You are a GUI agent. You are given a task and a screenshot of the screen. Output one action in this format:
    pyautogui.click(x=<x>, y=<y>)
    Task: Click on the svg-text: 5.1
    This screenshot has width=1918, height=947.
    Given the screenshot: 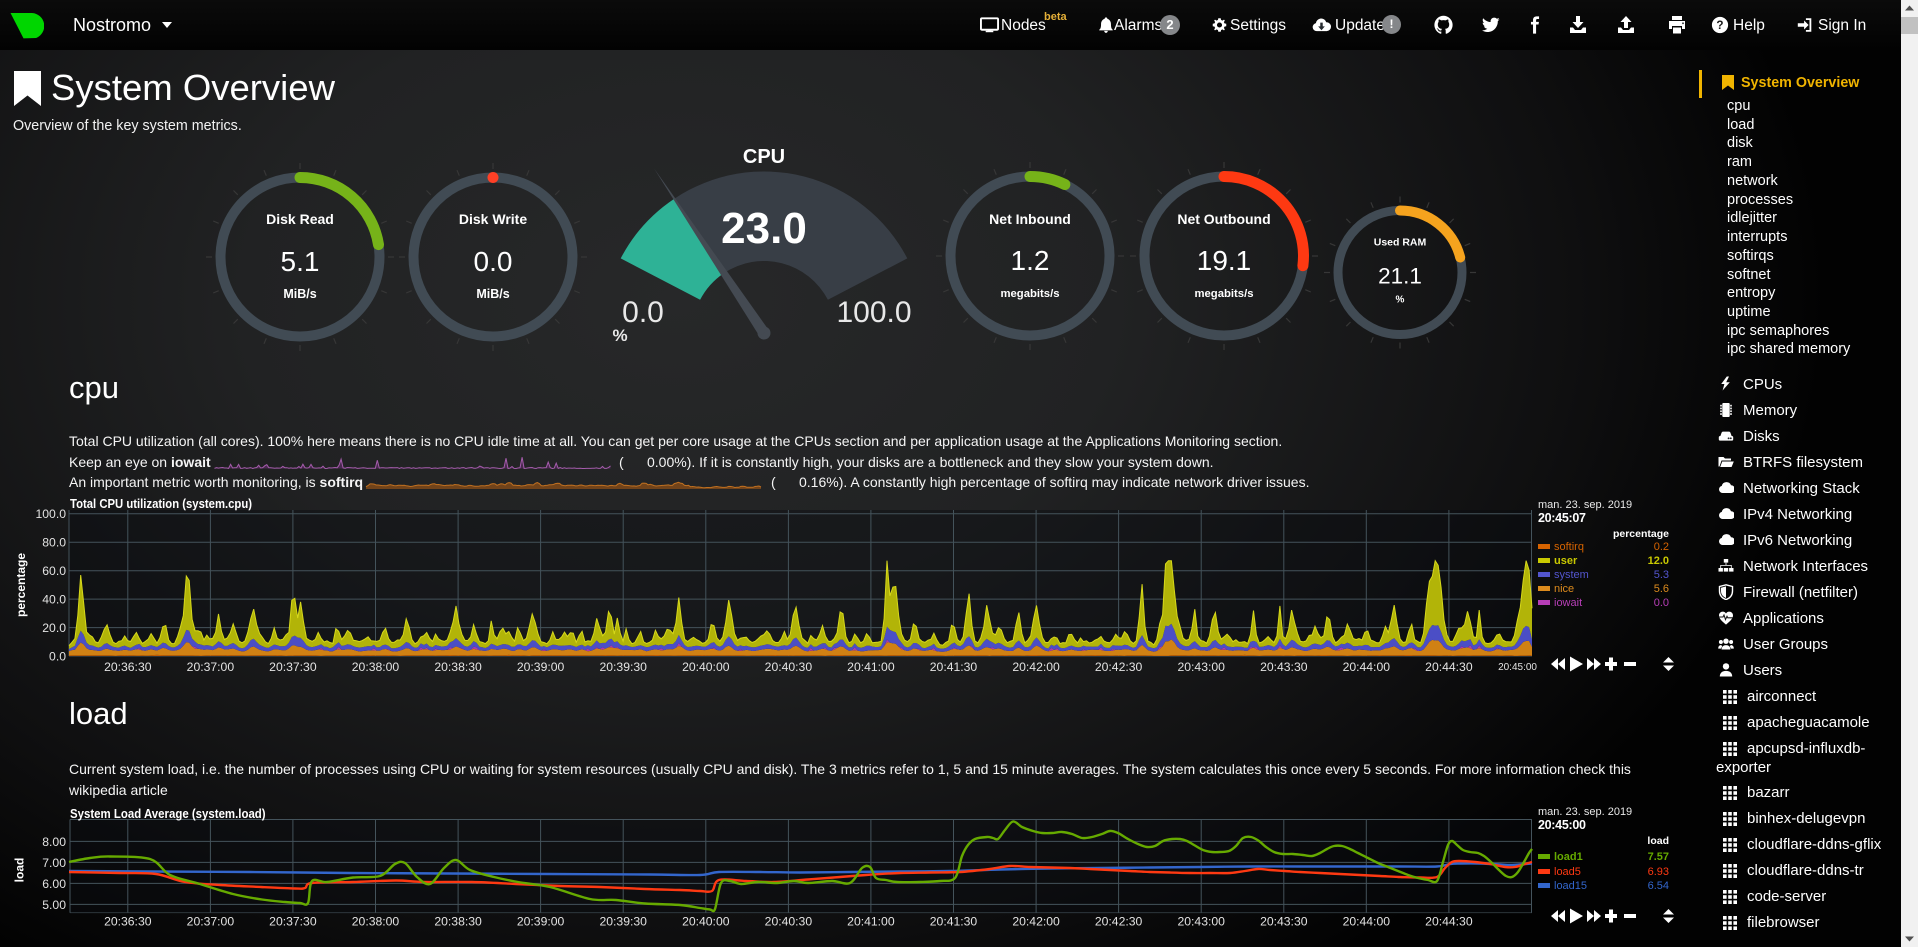 What is the action you would take?
    pyautogui.click(x=300, y=261)
    